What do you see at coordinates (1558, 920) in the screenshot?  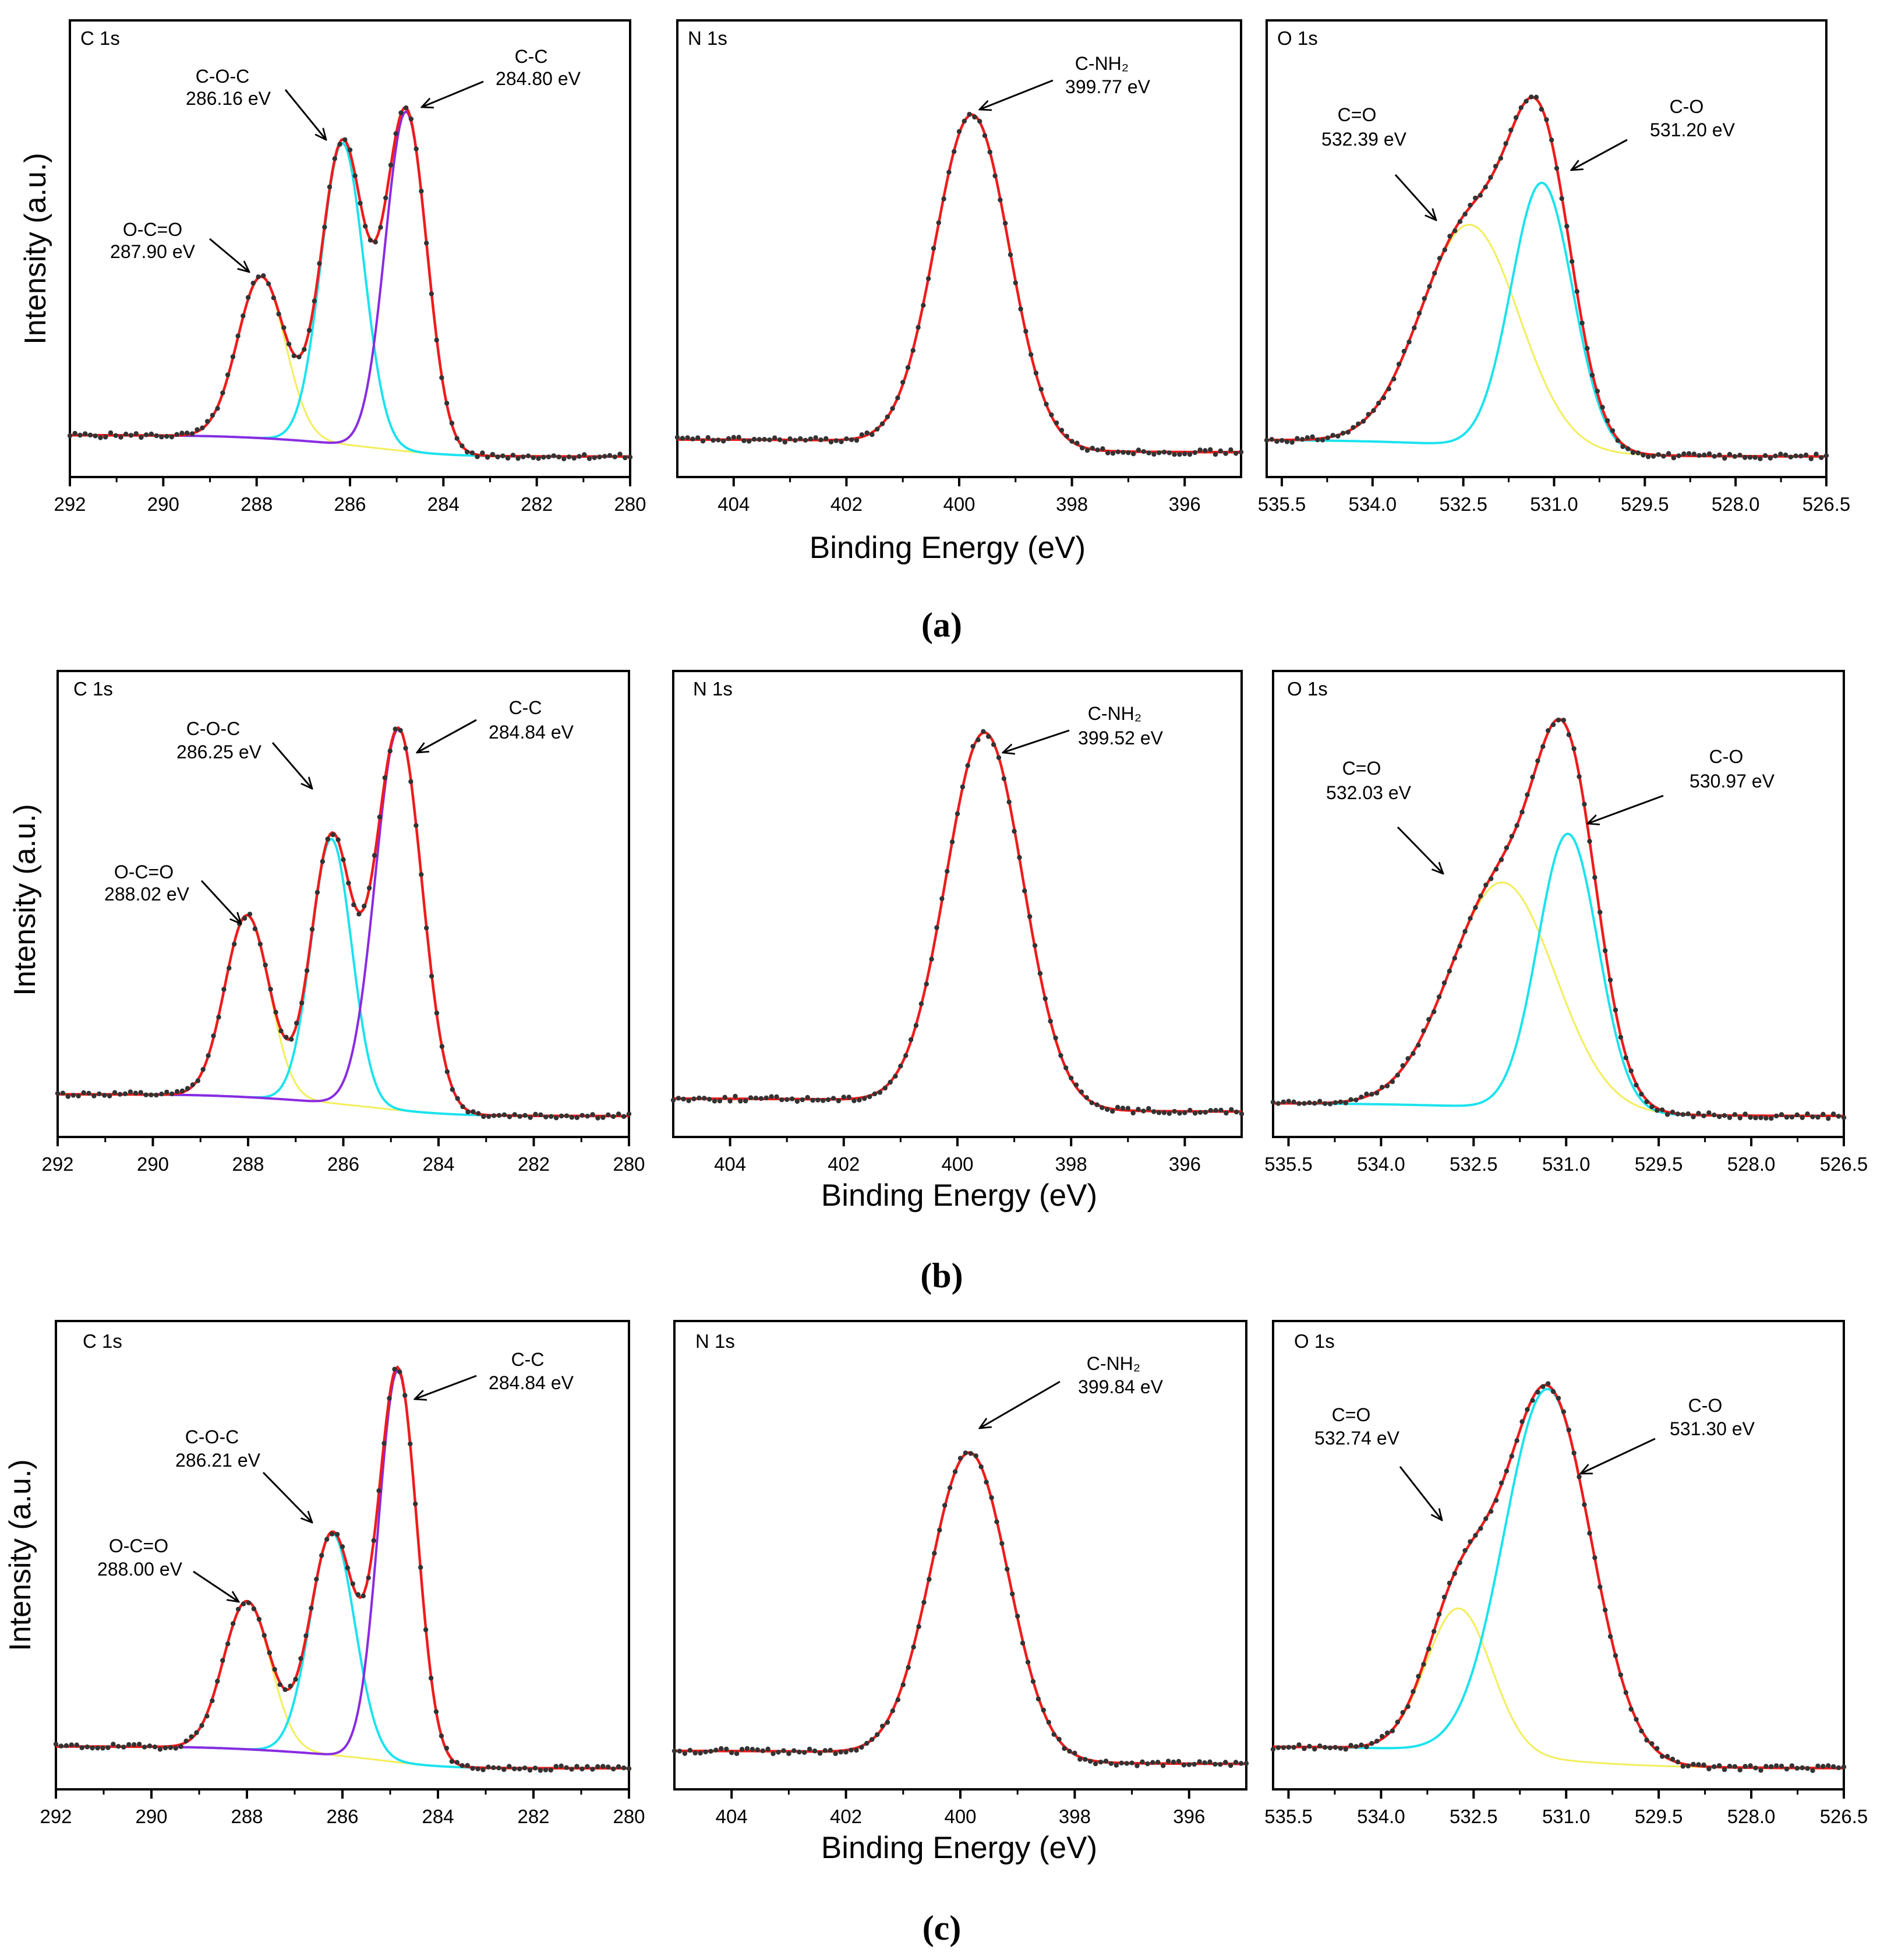 I see `series-layer` at bounding box center [1558, 920].